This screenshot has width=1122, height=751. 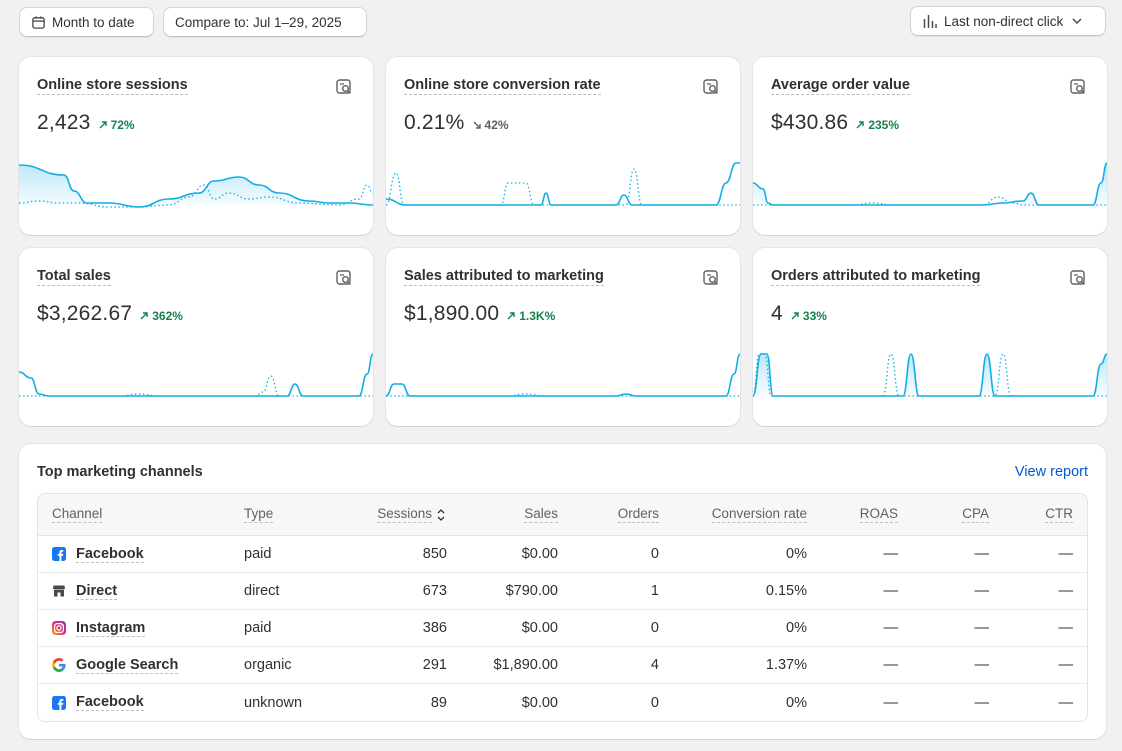 What do you see at coordinates (97, 591) in the screenshot?
I see `channel-name: Direct` at bounding box center [97, 591].